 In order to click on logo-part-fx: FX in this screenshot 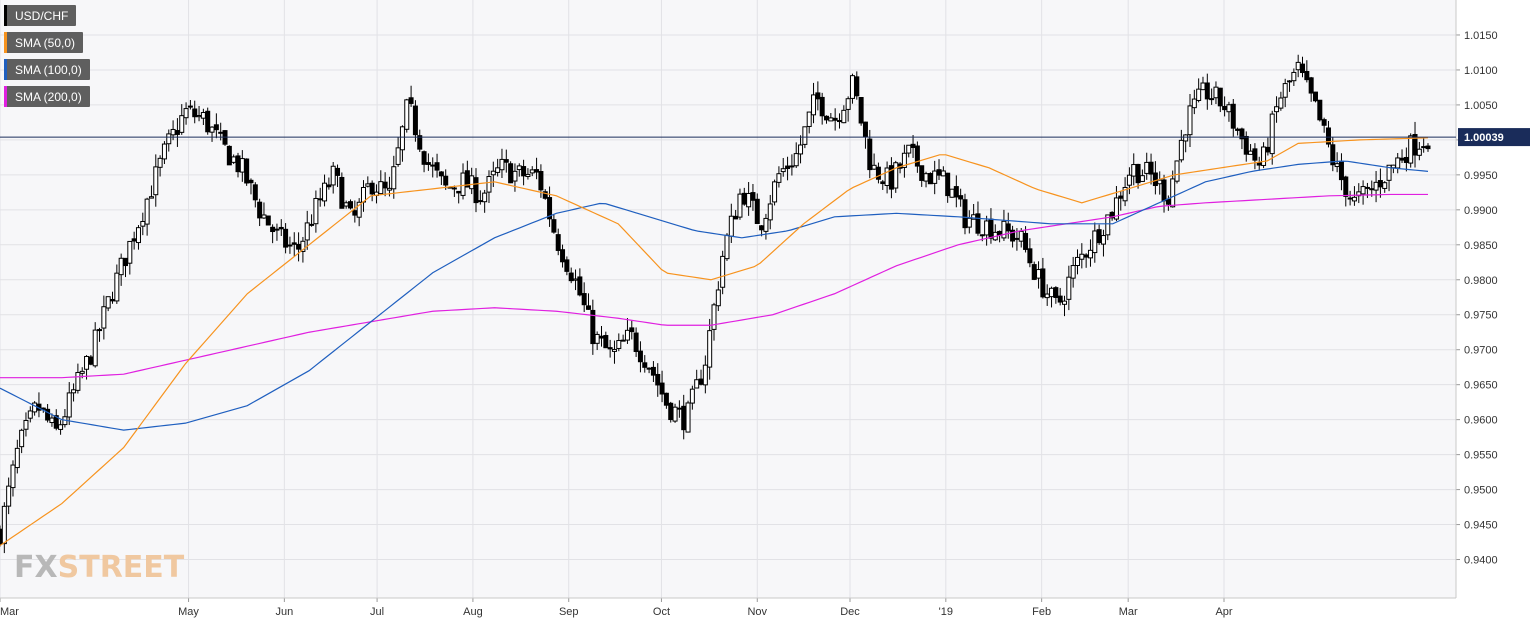, I will do `click(36, 567)`.